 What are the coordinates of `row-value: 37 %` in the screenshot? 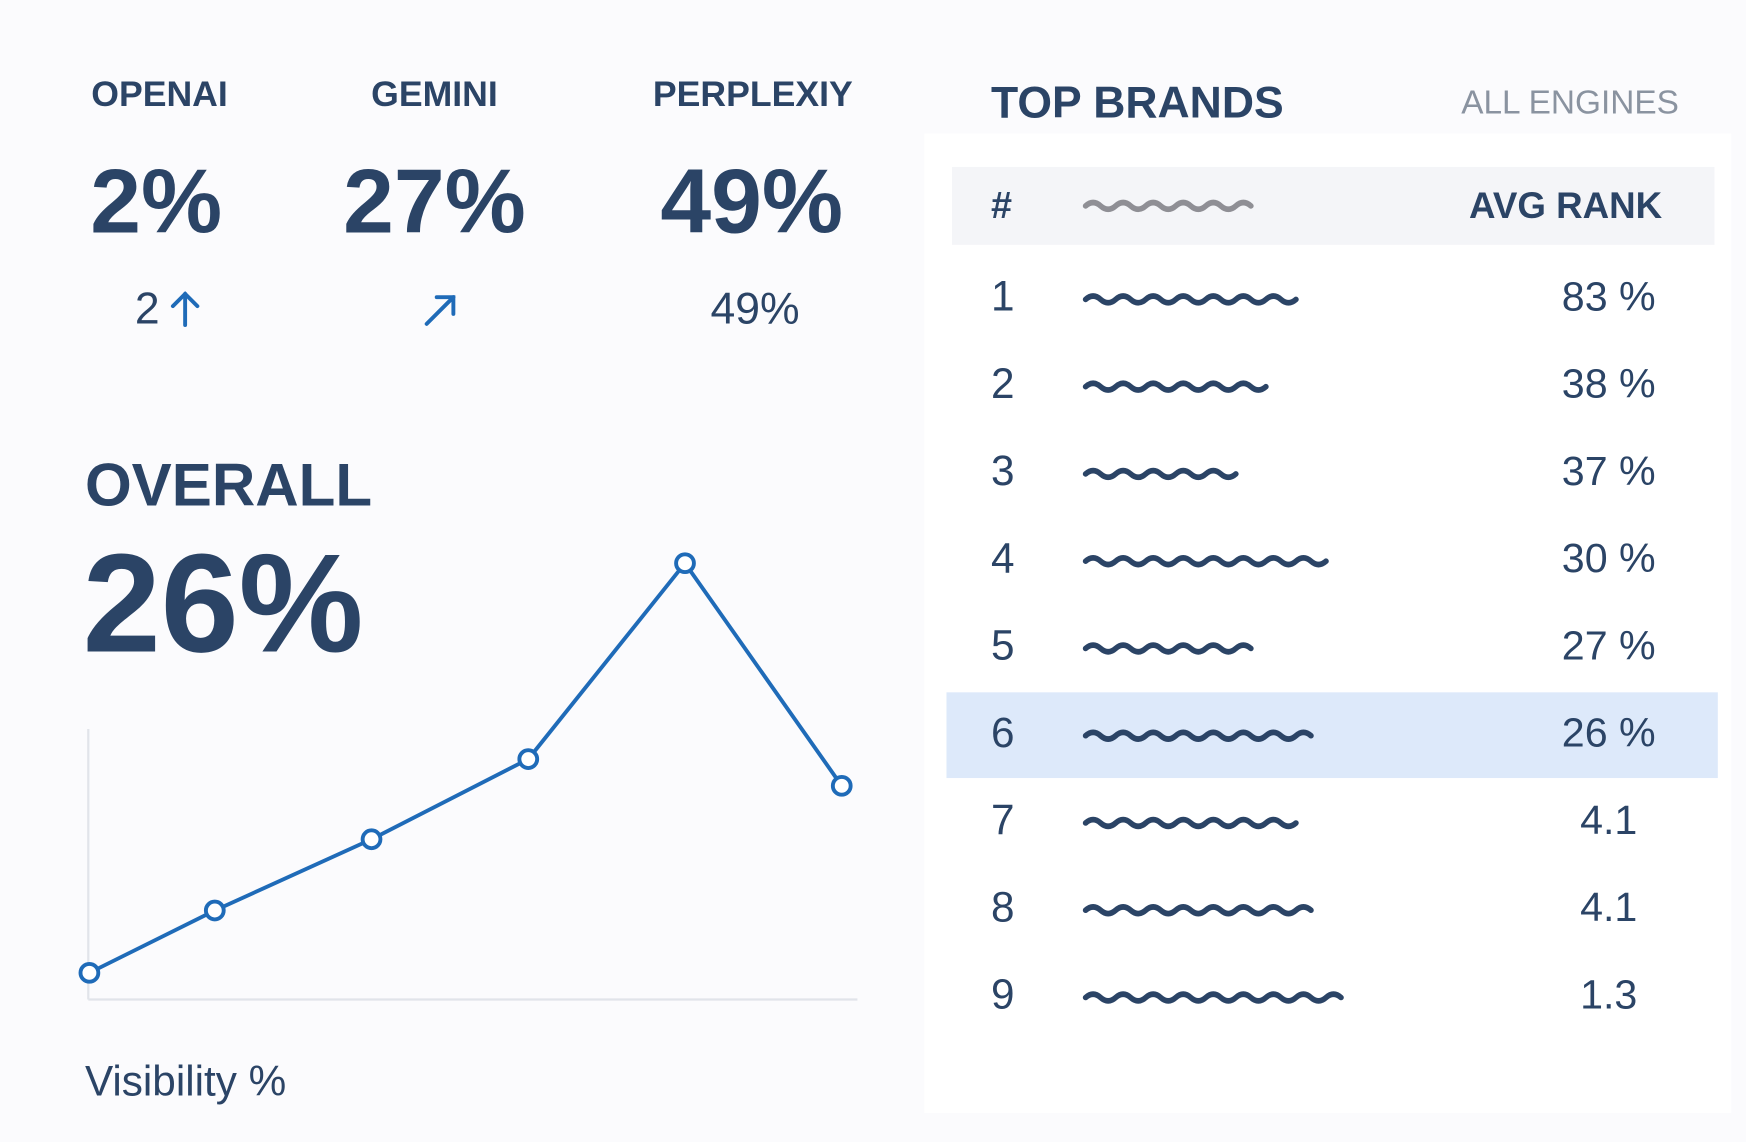 It's located at (1609, 471).